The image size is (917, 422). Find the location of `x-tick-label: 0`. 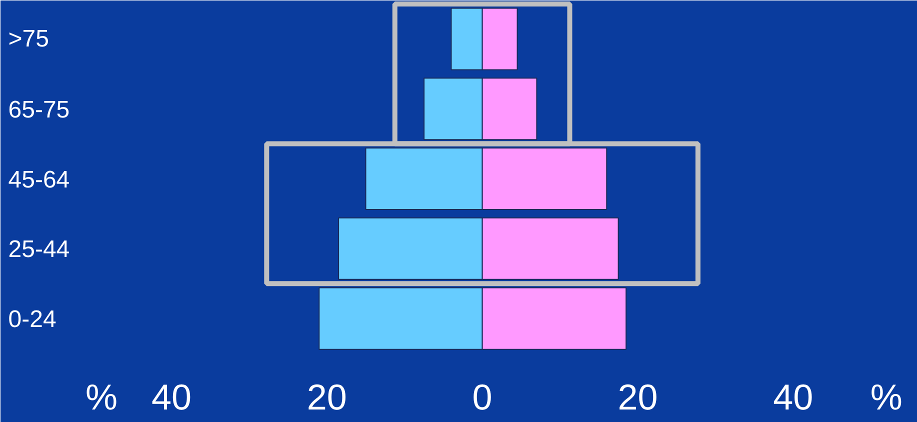

x-tick-label: 0 is located at coordinates (482, 397).